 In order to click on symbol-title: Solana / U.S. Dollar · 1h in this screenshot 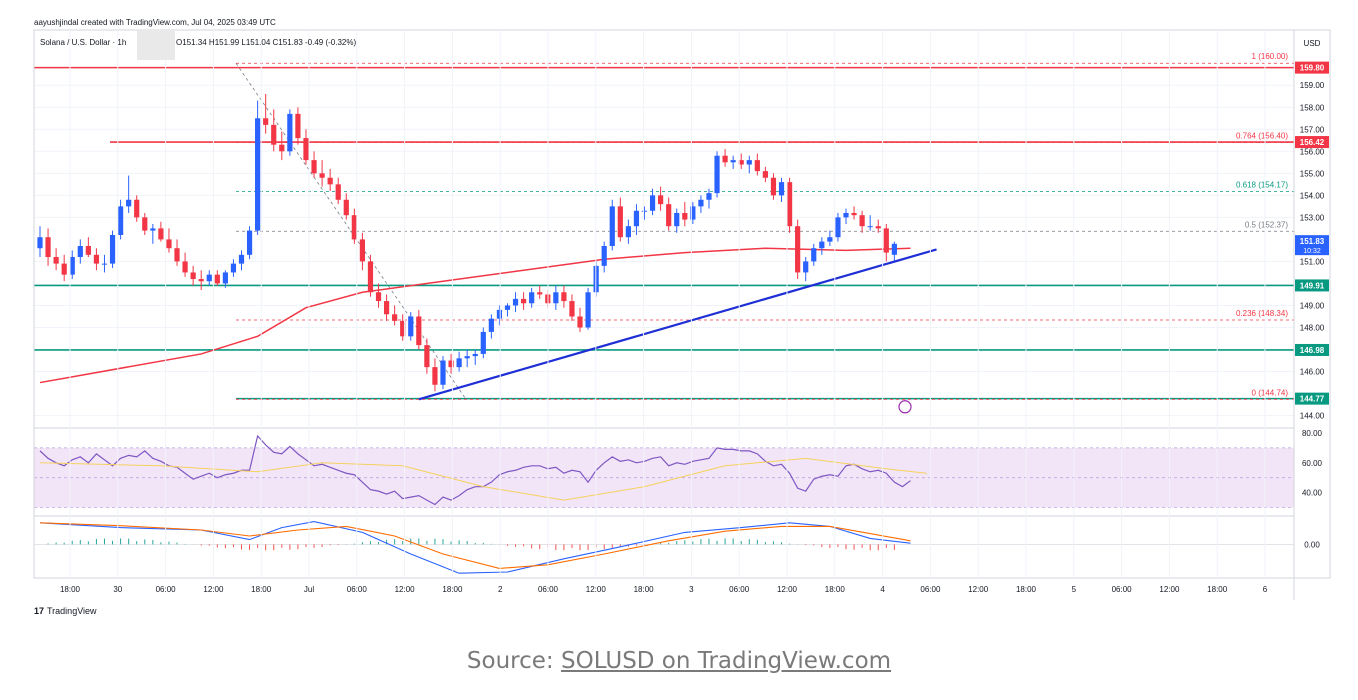, I will do `click(83, 42)`.